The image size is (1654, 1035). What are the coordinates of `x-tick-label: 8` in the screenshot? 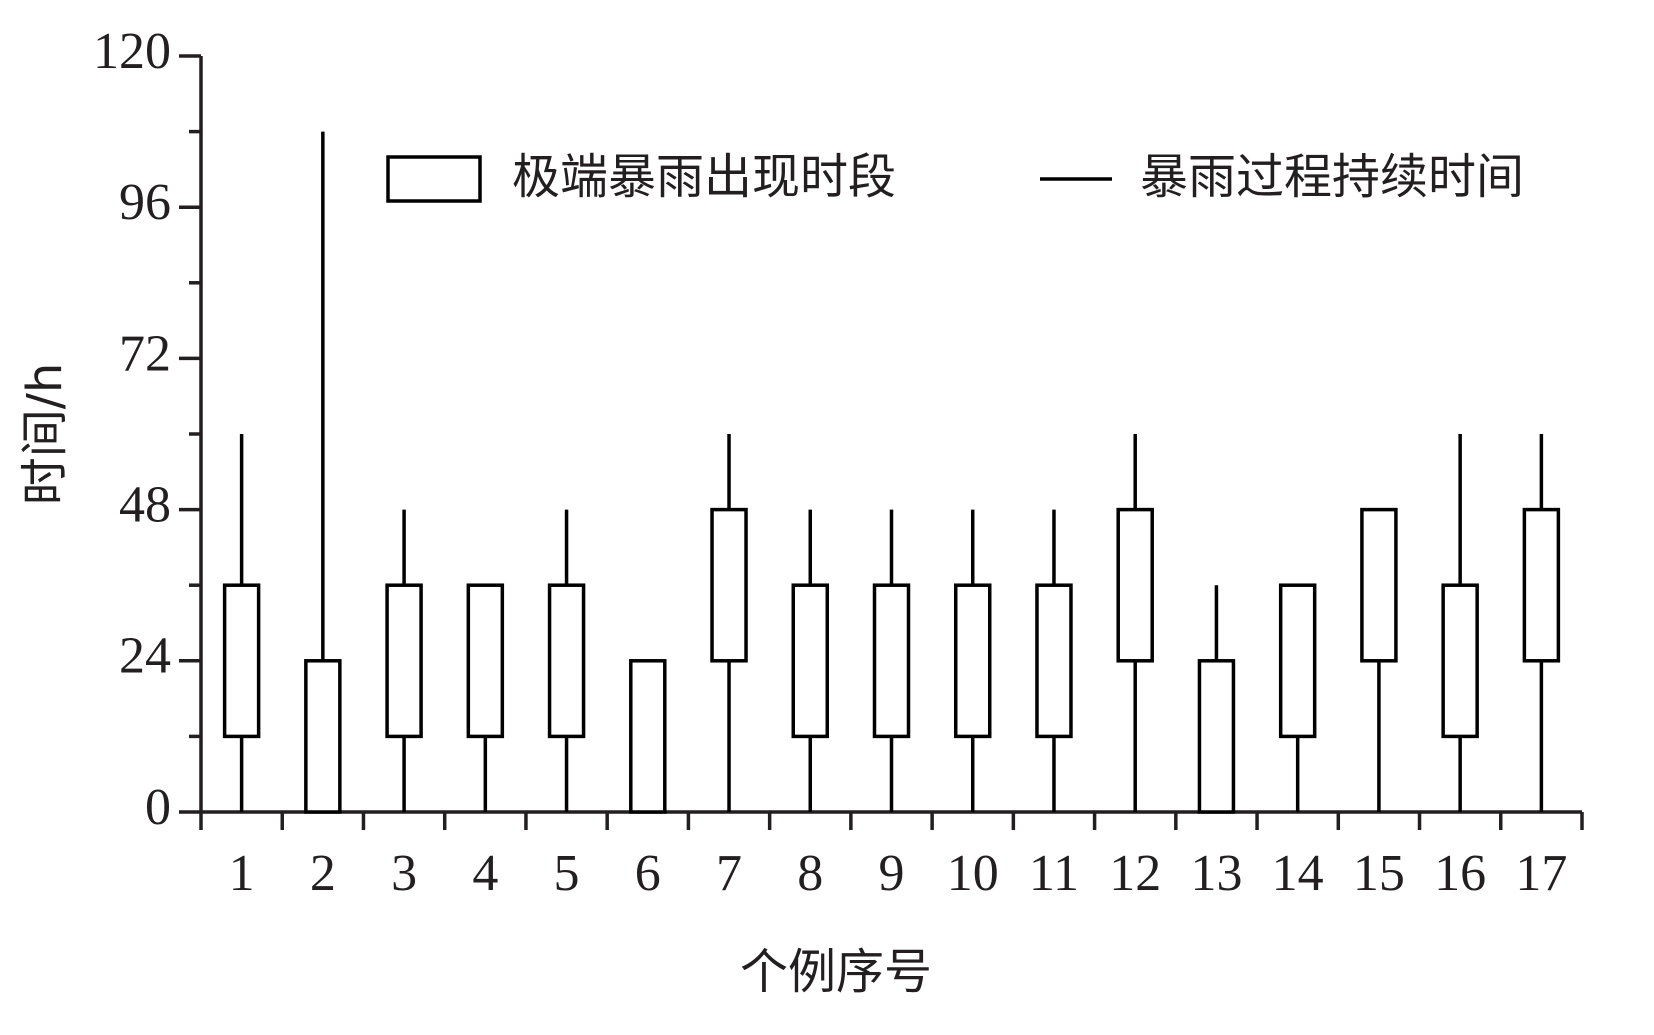 It's located at (810, 873).